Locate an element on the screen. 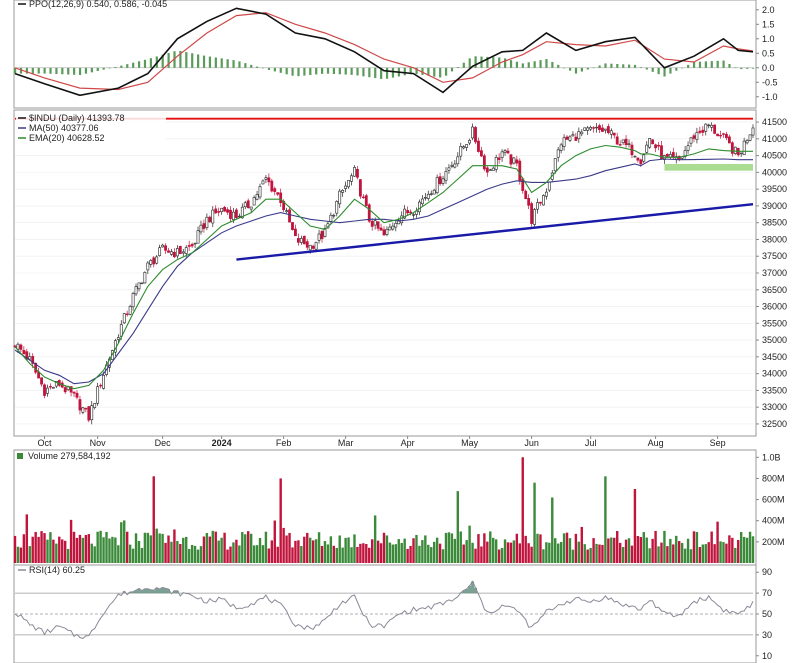 The image size is (800, 663). ppo-legend: PPO(12,26,9) 0.540, 0.586, -0.045 is located at coordinates (92, 4).